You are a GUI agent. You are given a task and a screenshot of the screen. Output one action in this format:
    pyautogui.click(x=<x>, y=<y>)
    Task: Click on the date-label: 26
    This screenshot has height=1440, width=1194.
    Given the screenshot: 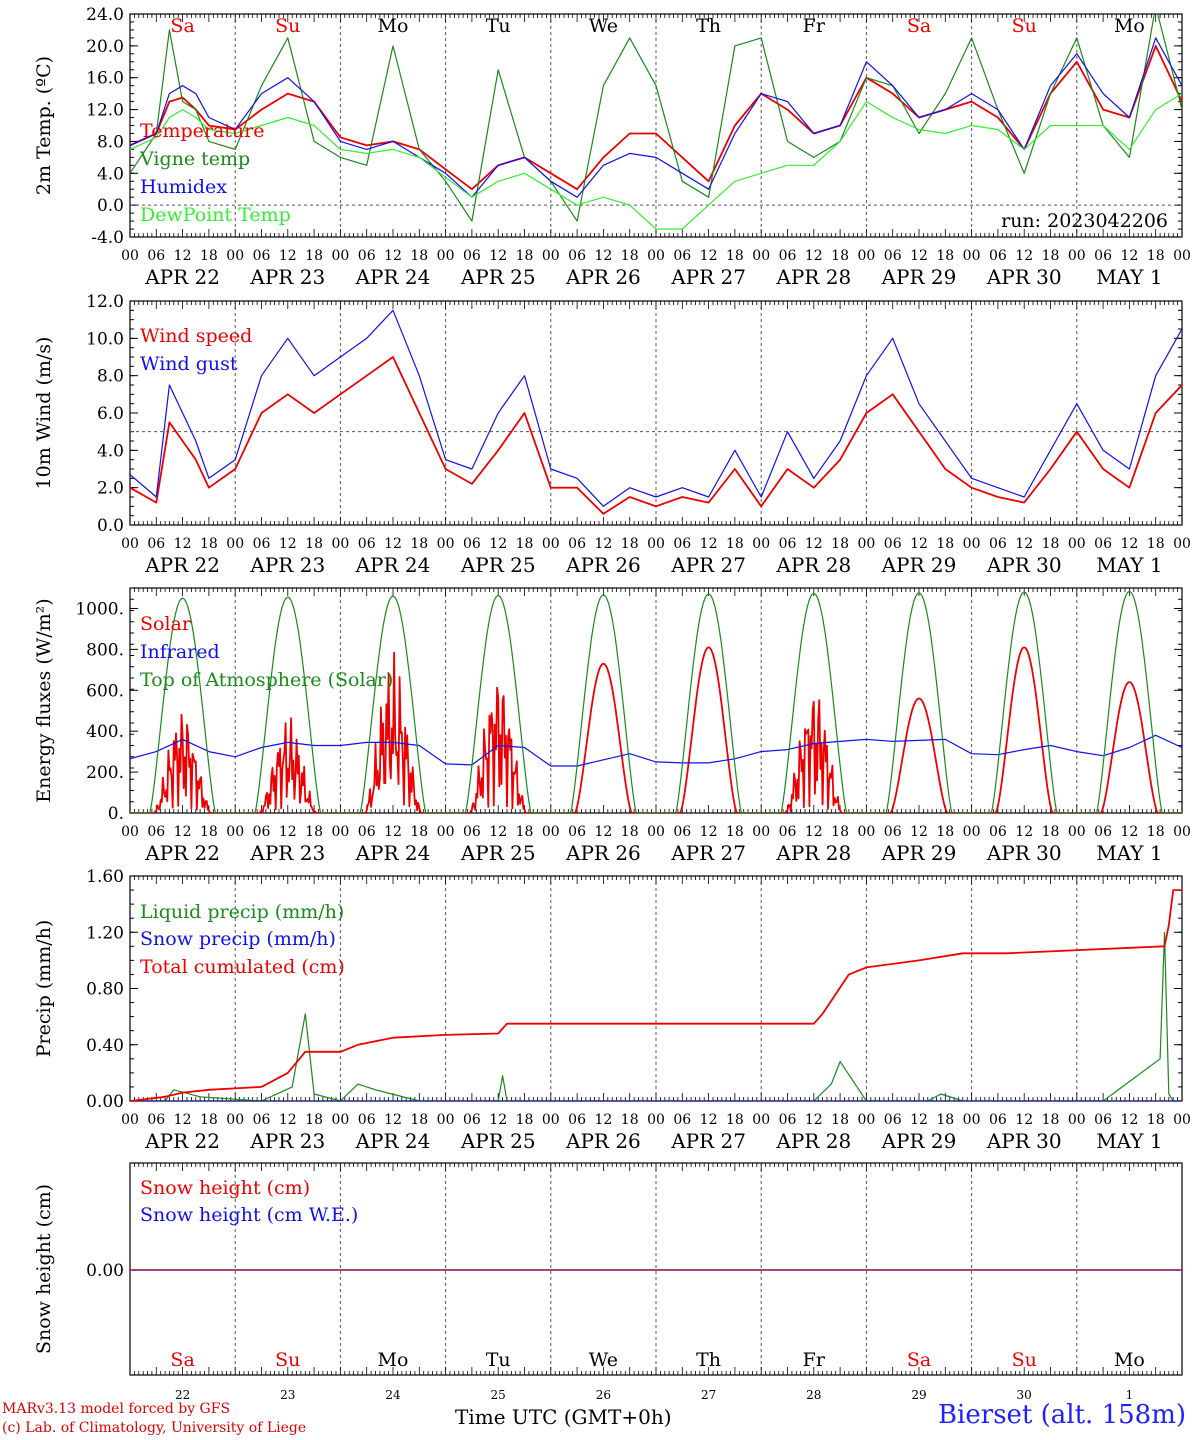 What is the action you would take?
    pyautogui.click(x=603, y=1395)
    